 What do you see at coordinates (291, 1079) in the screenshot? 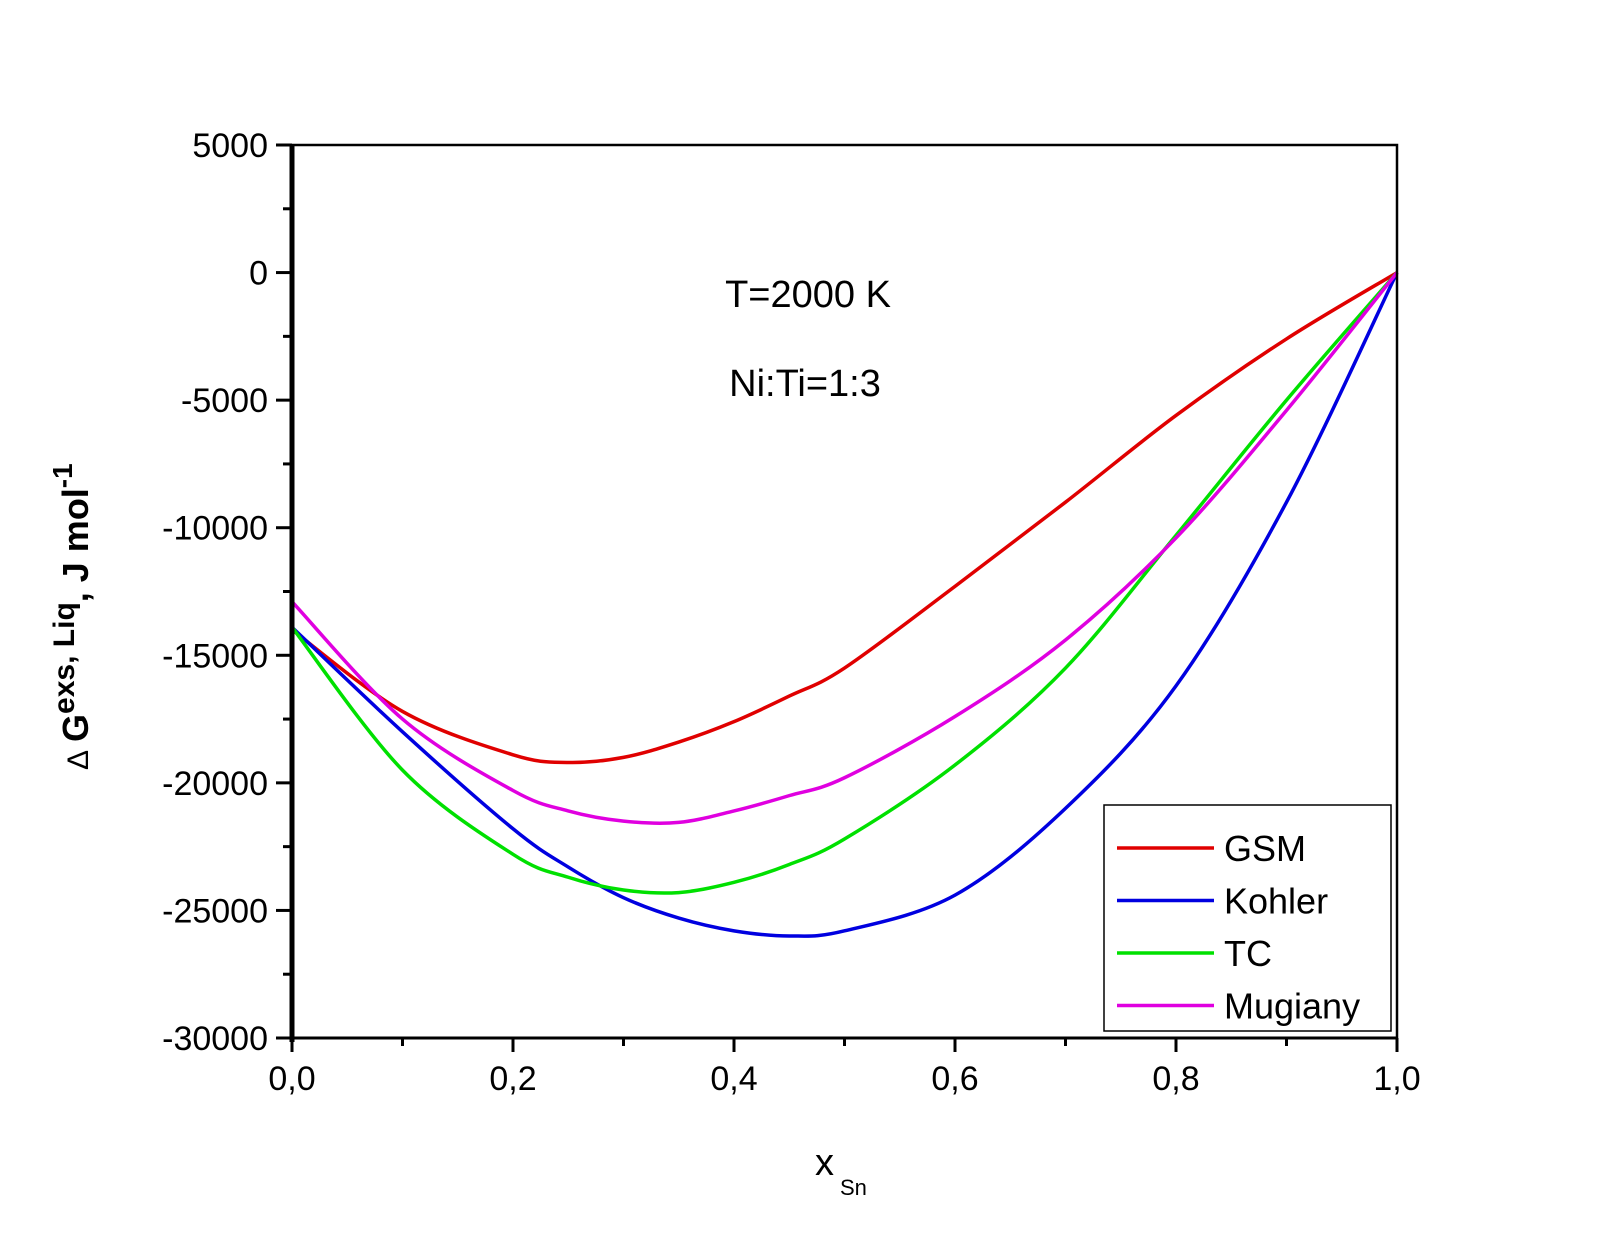
I see `x-tick-label: 0,0` at bounding box center [291, 1079].